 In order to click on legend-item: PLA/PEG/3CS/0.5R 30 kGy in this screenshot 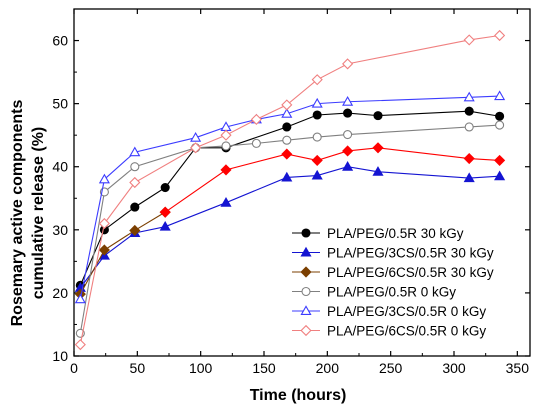, I will do `click(393, 253)`.